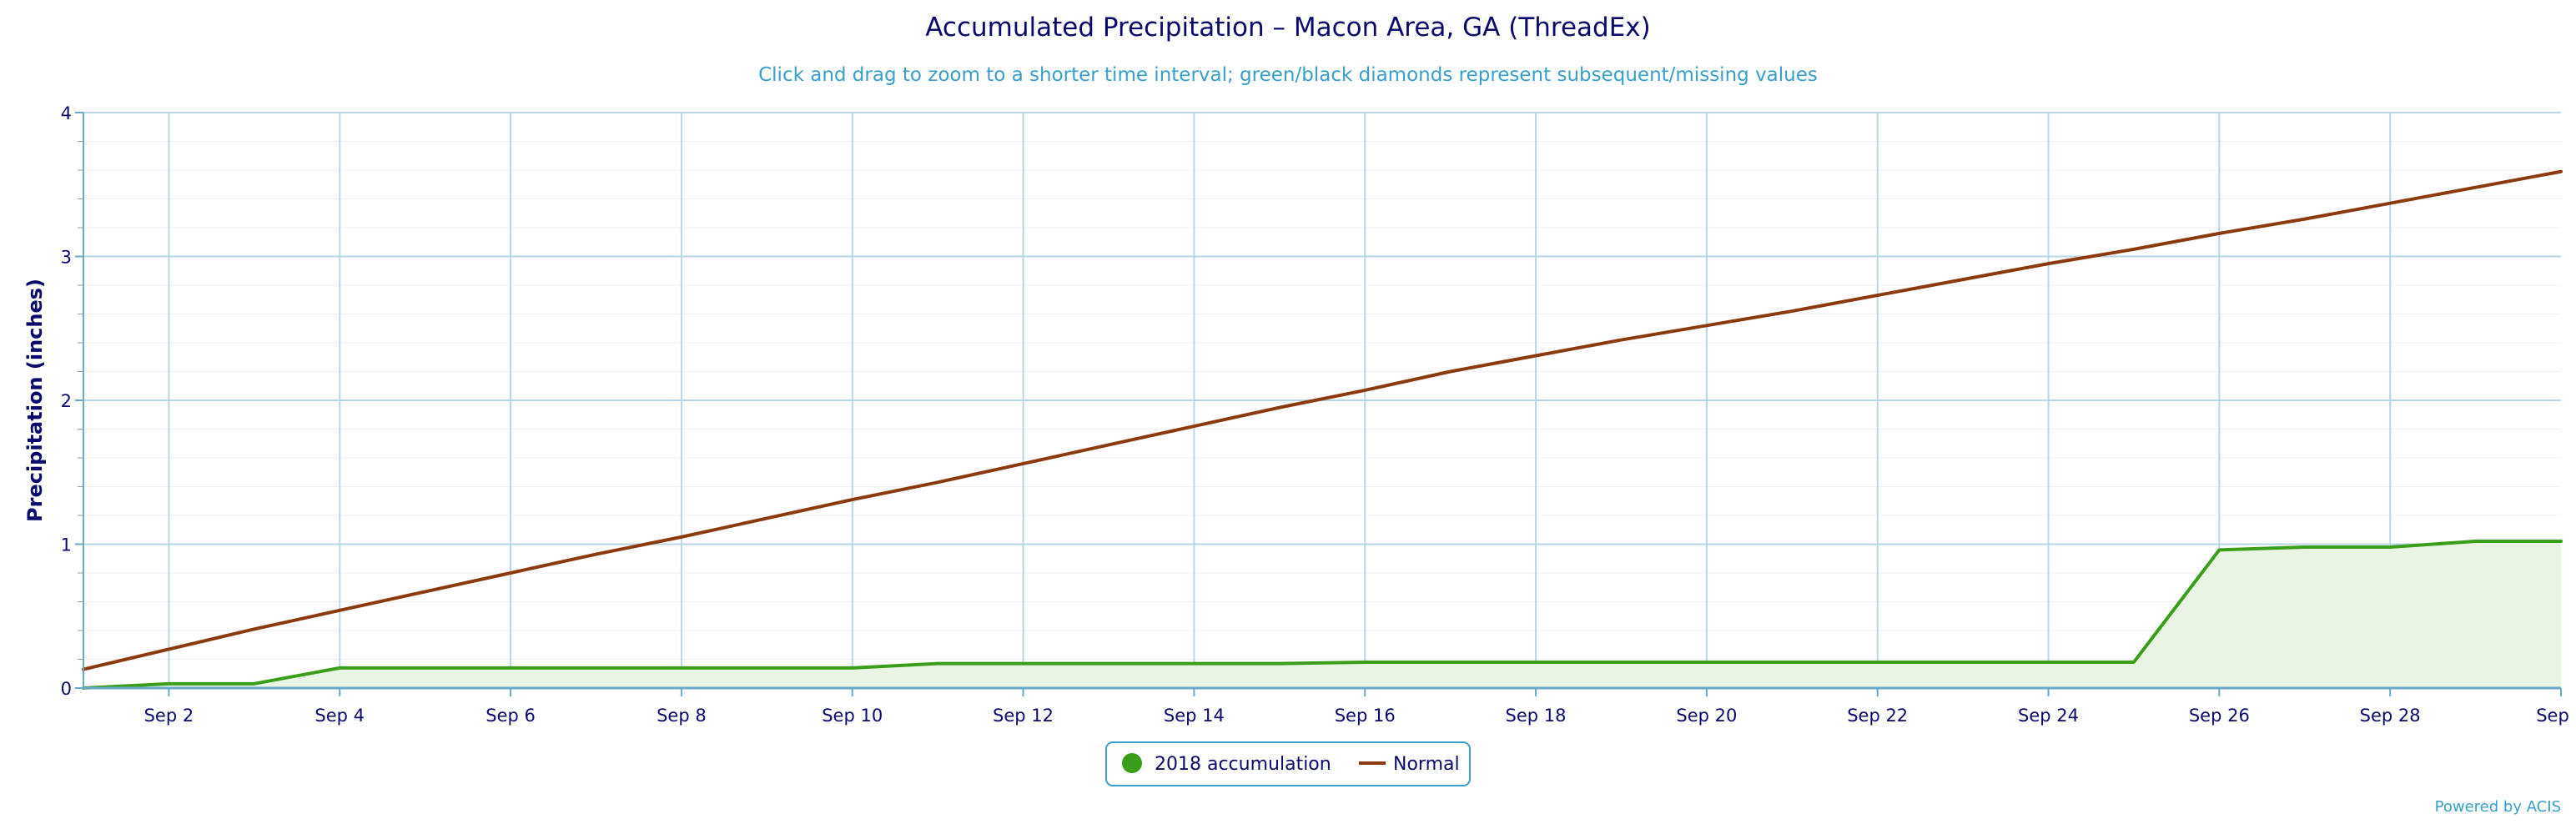 This screenshot has width=2576, height=824. Describe the element at coordinates (35, 400) in the screenshot. I see `y-axis-label: Precipitation (inches)` at that location.